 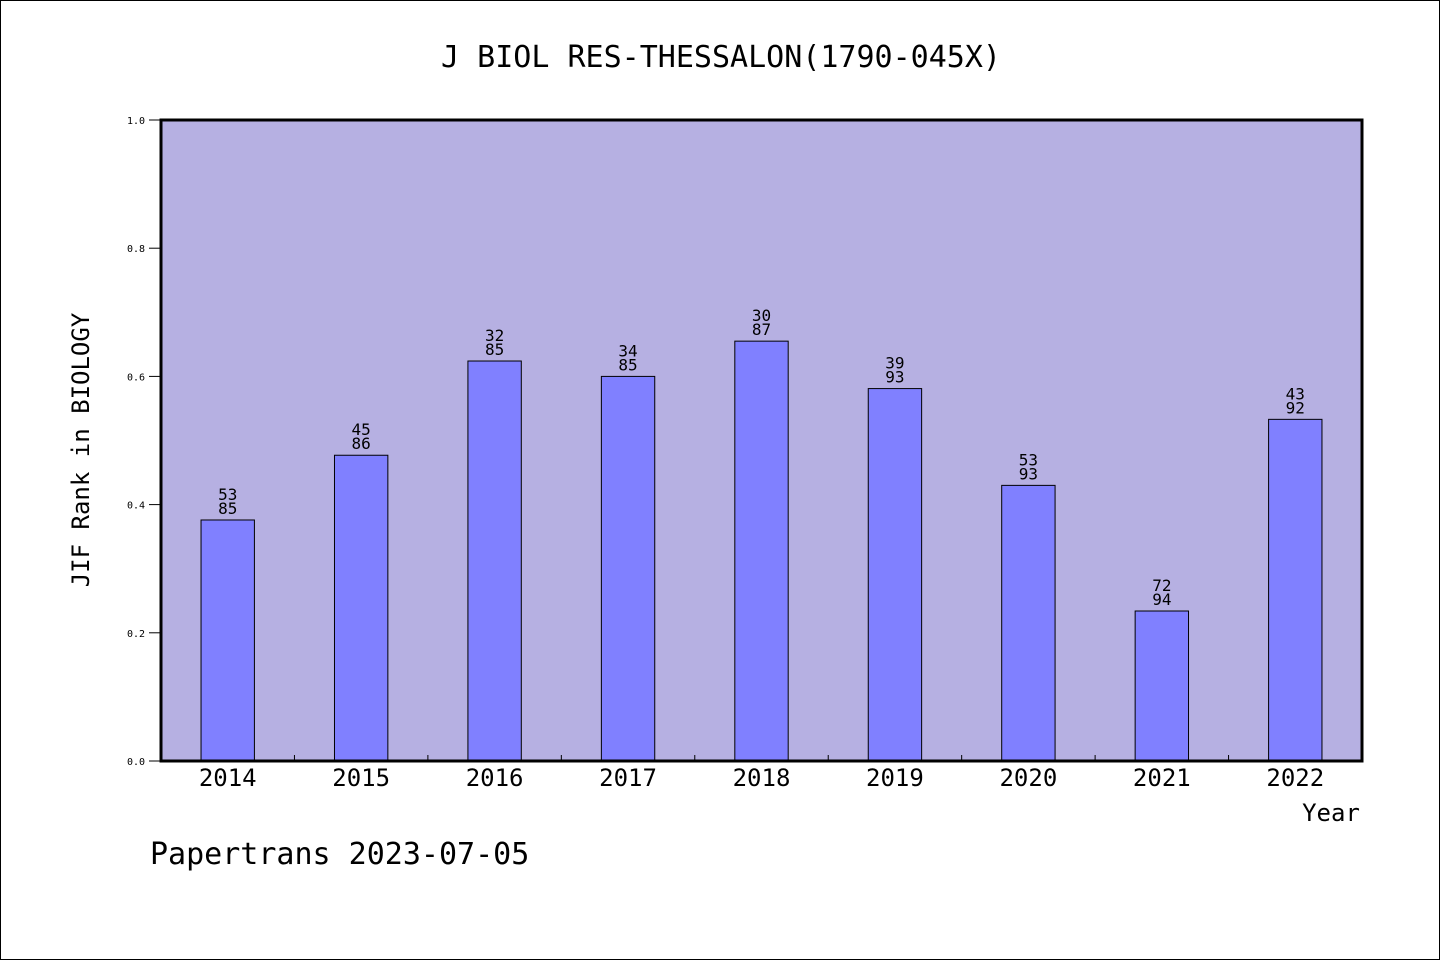 I want to click on x-tick-label: 2015, so click(x=361, y=778).